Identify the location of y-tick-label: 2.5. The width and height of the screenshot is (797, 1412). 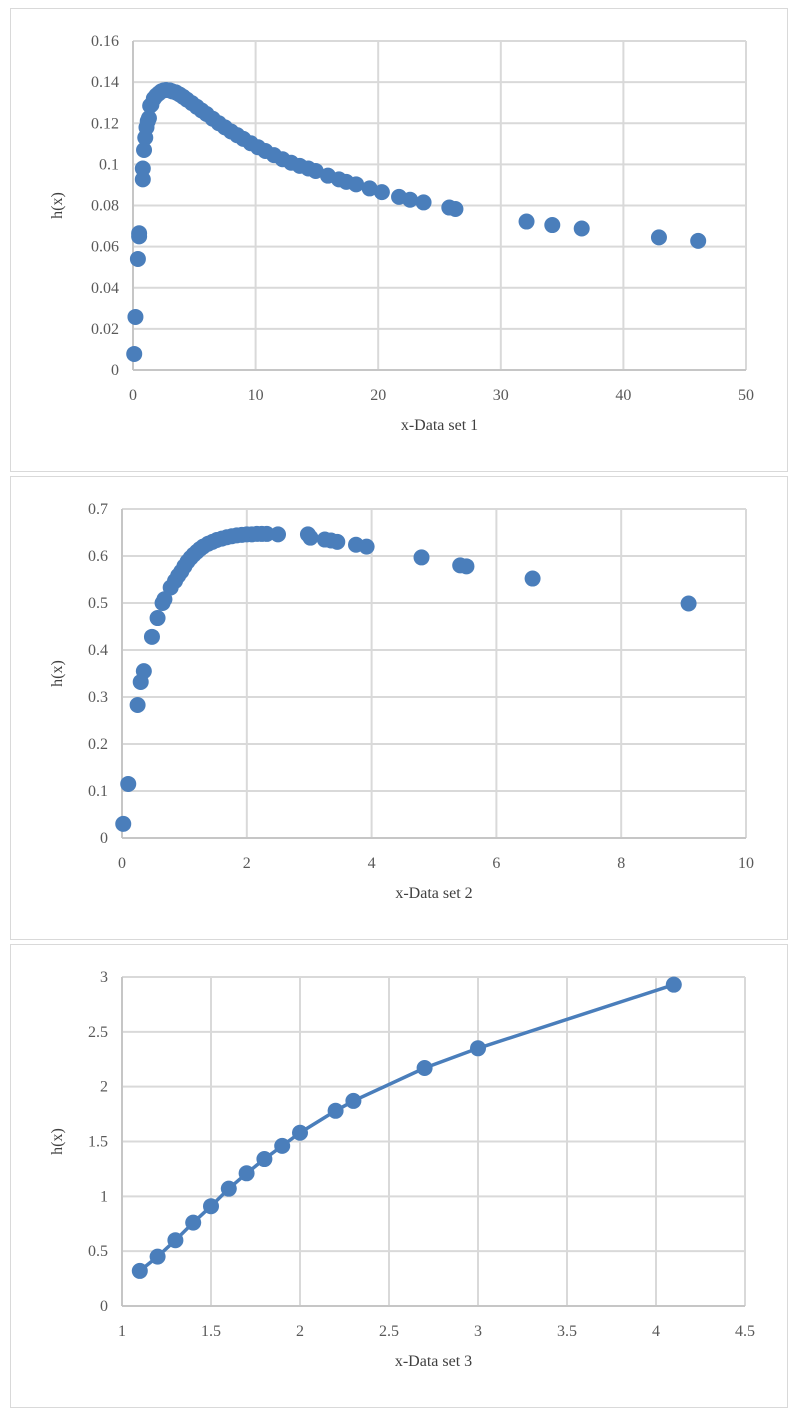
(98, 1032).